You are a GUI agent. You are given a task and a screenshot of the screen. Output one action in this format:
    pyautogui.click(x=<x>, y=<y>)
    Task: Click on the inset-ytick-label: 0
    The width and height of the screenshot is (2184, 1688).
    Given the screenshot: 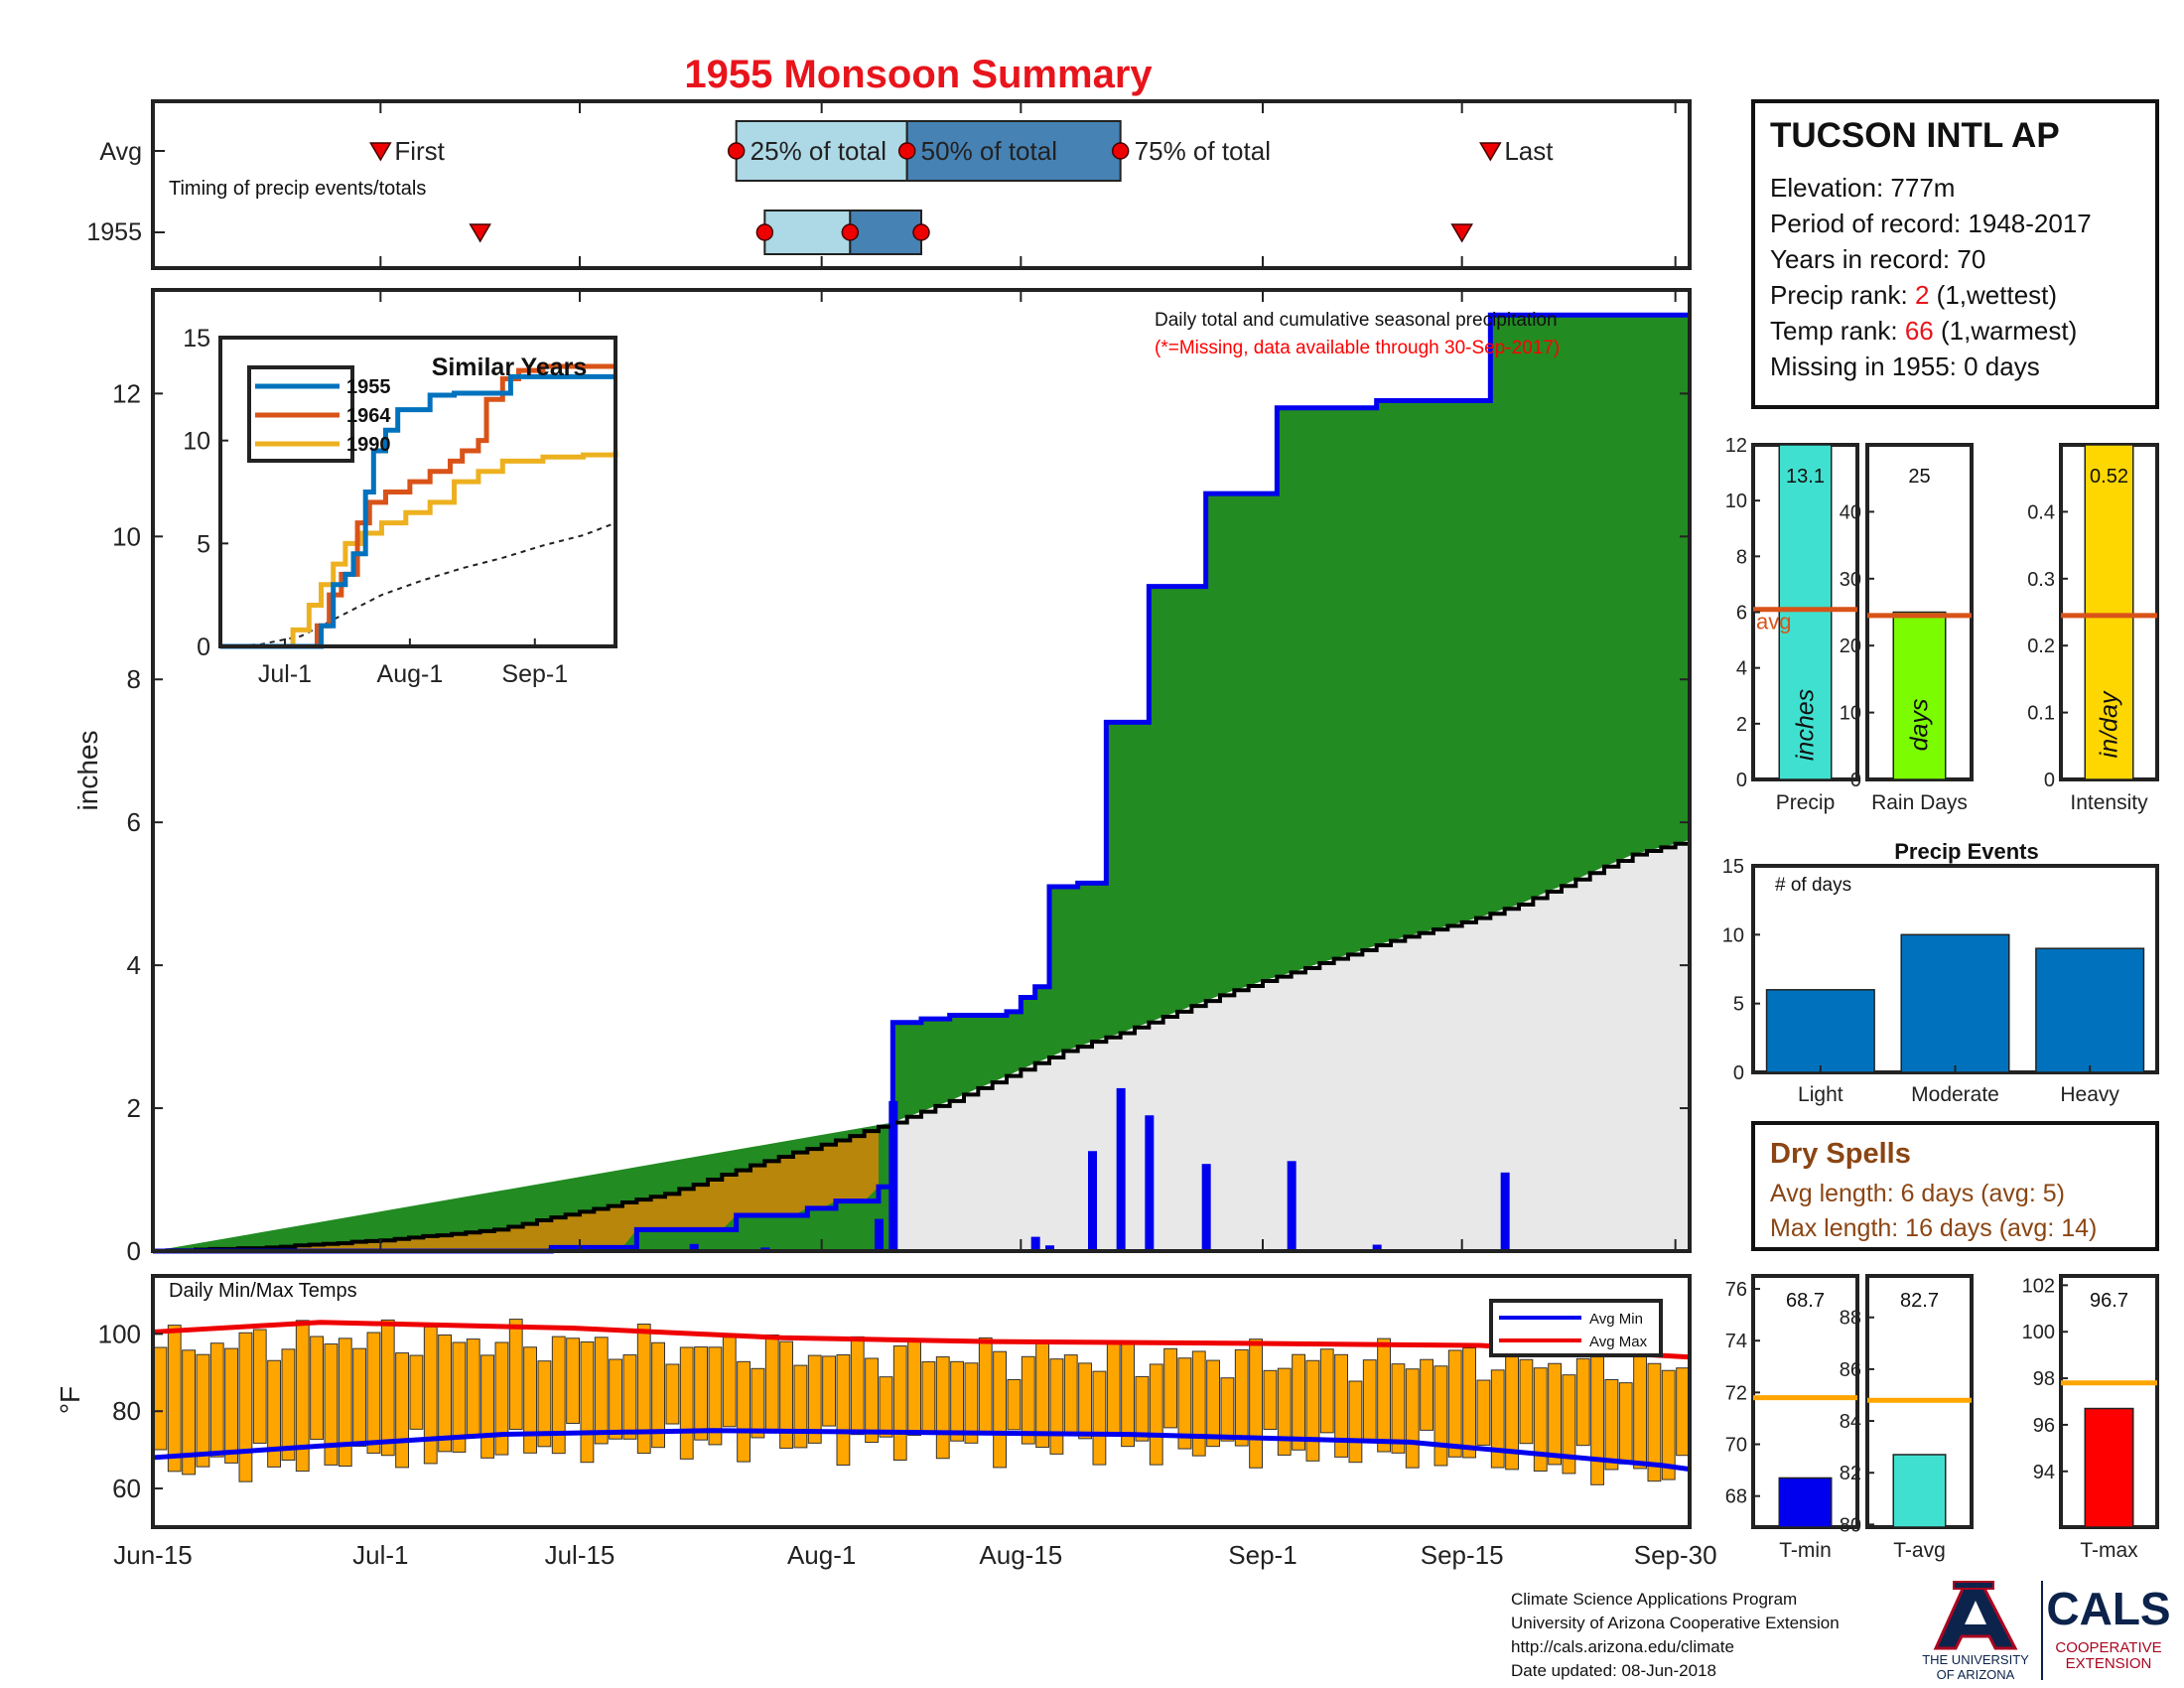 What is the action you would take?
    pyautogui.click(x=203, y=647)
    